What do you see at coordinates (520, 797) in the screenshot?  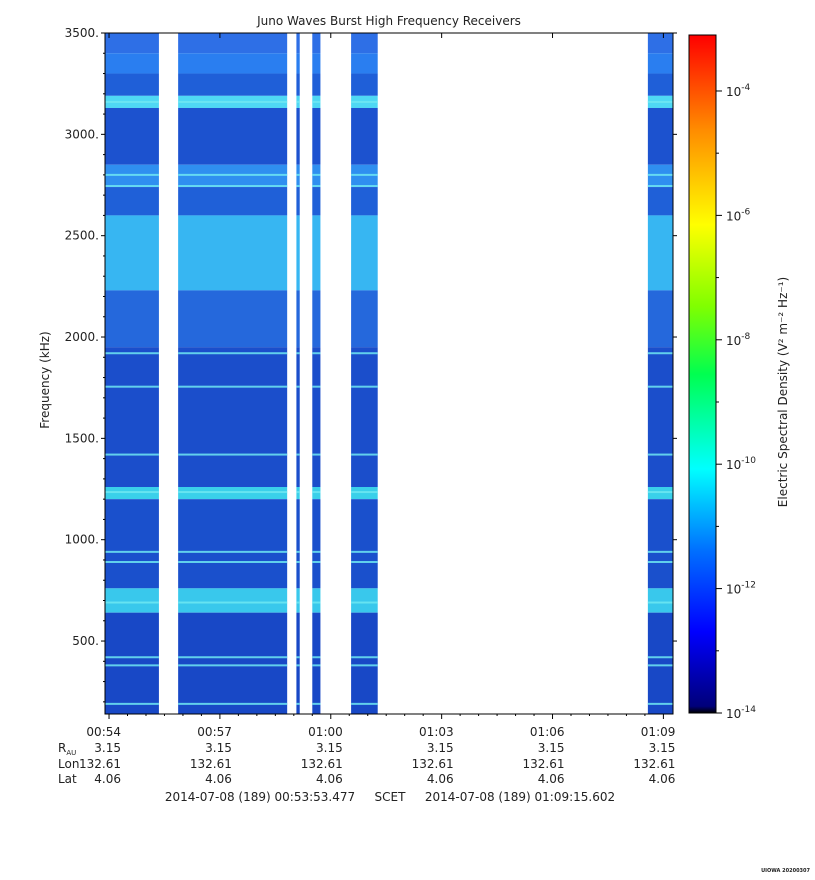 I see `time-end: 2014-07-08 (189) 01:09:15.602` at bounding box center [520, 797].